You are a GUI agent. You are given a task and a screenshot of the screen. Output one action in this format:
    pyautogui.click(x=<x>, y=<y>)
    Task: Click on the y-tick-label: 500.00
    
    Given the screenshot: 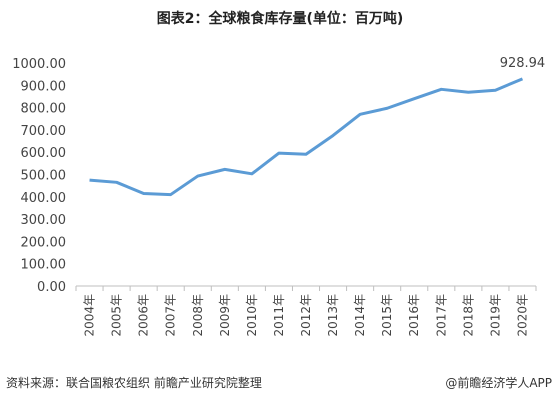 What is the action you would take?
    pyautogui.click(x=44, y=176)
    